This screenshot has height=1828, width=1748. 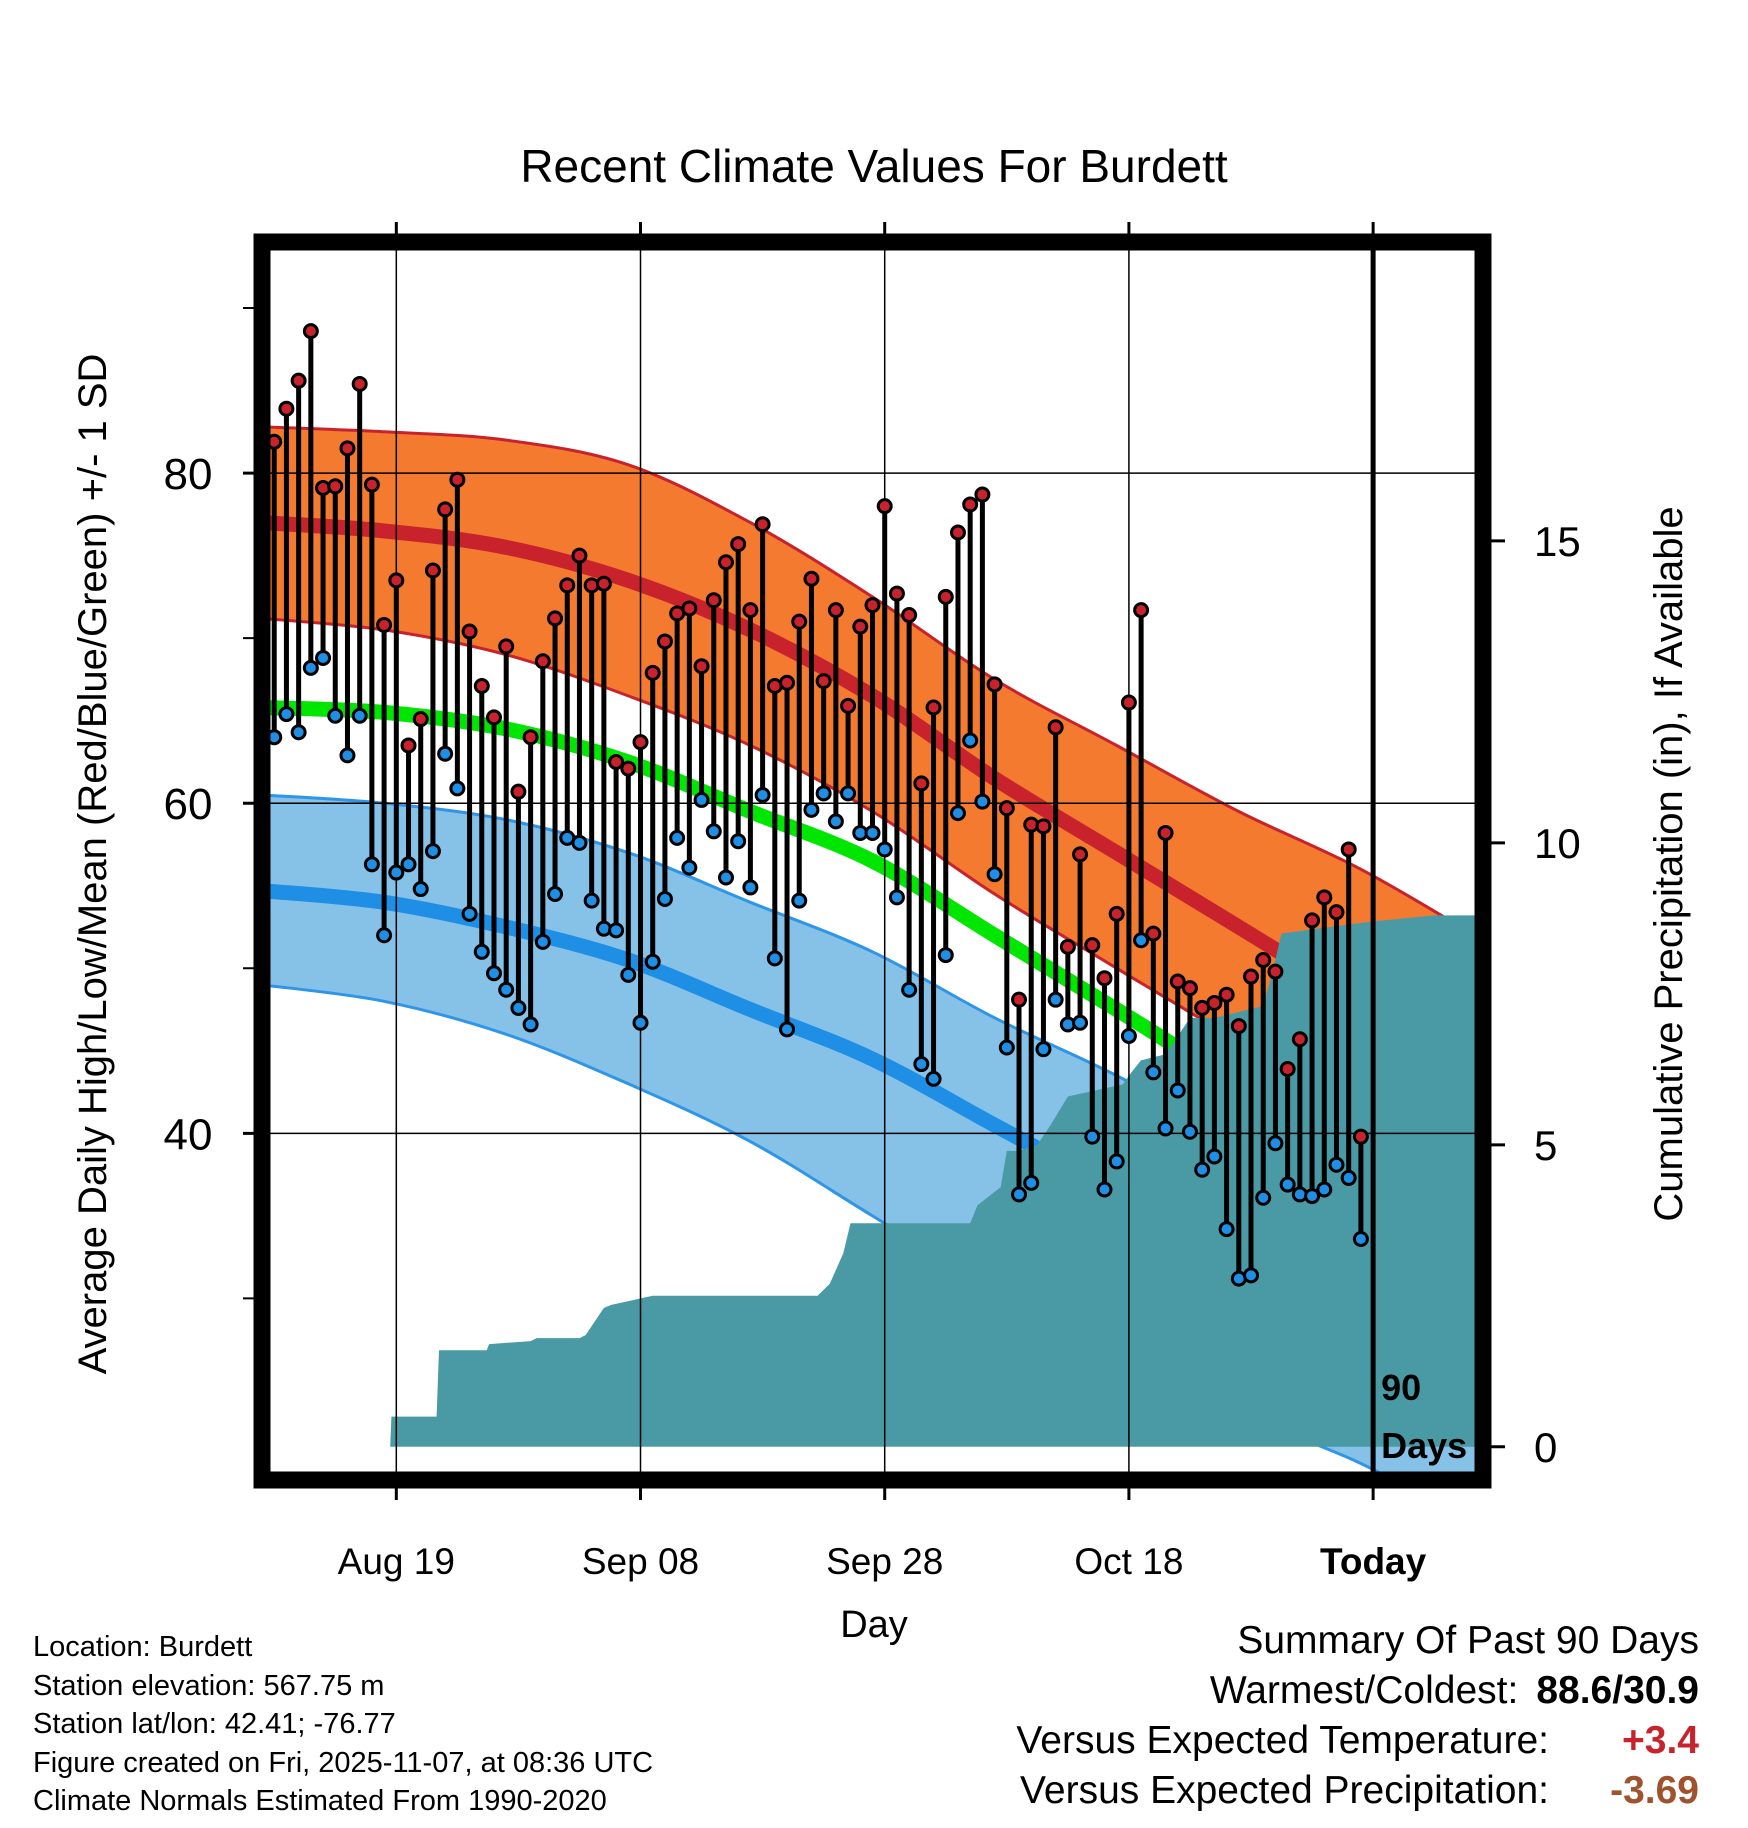 I want to click on x-axis-label: Day, so click(x=874, y=1625).